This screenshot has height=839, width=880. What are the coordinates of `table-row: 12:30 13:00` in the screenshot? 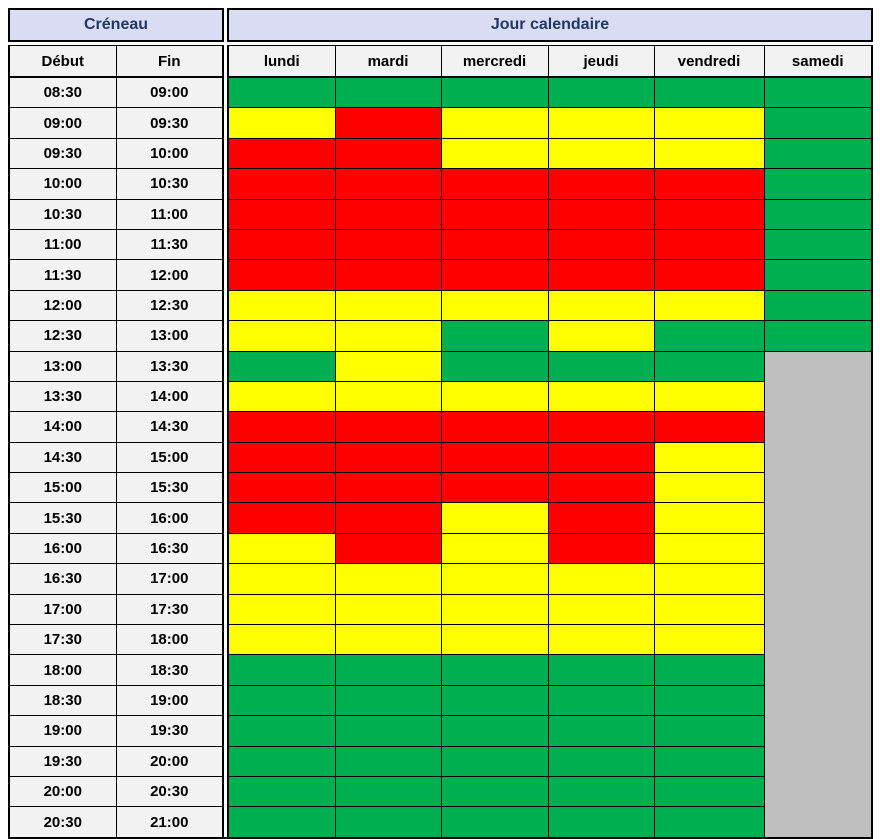 It's located at (440, 336).